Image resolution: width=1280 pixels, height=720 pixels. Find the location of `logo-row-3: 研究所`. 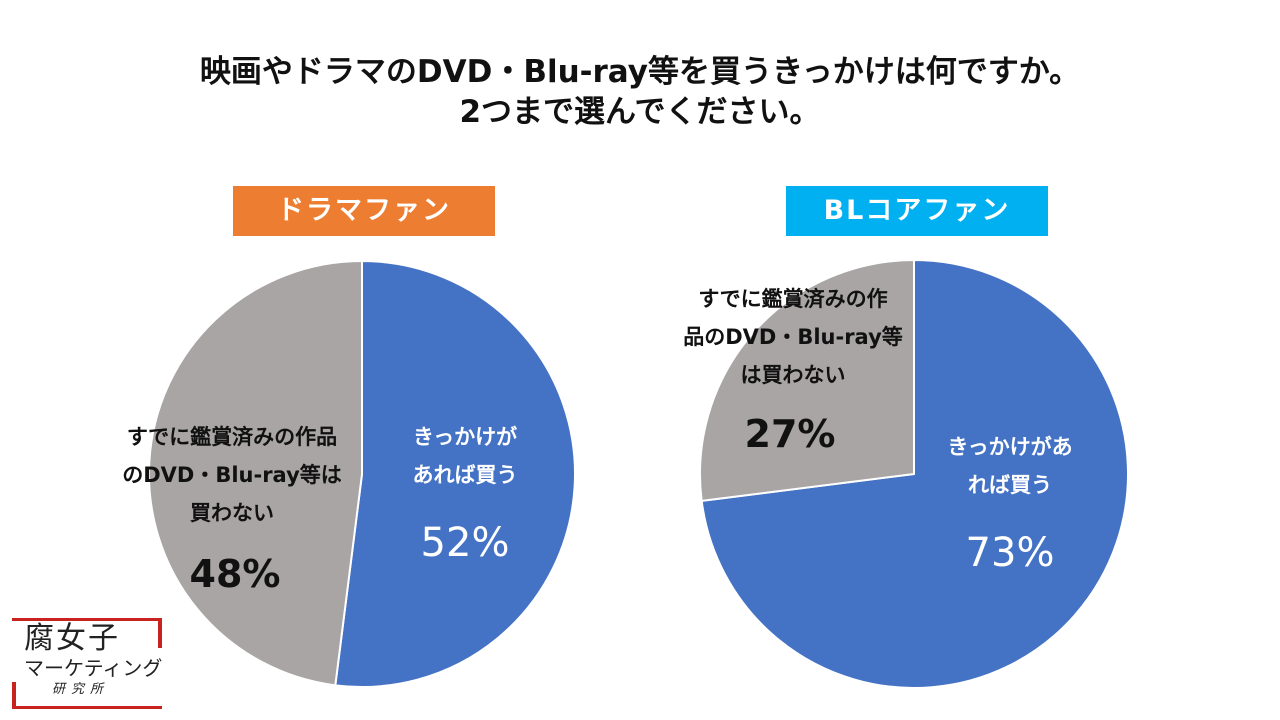

logo-row-3: 研究所 is located at coordinates (81, 689).